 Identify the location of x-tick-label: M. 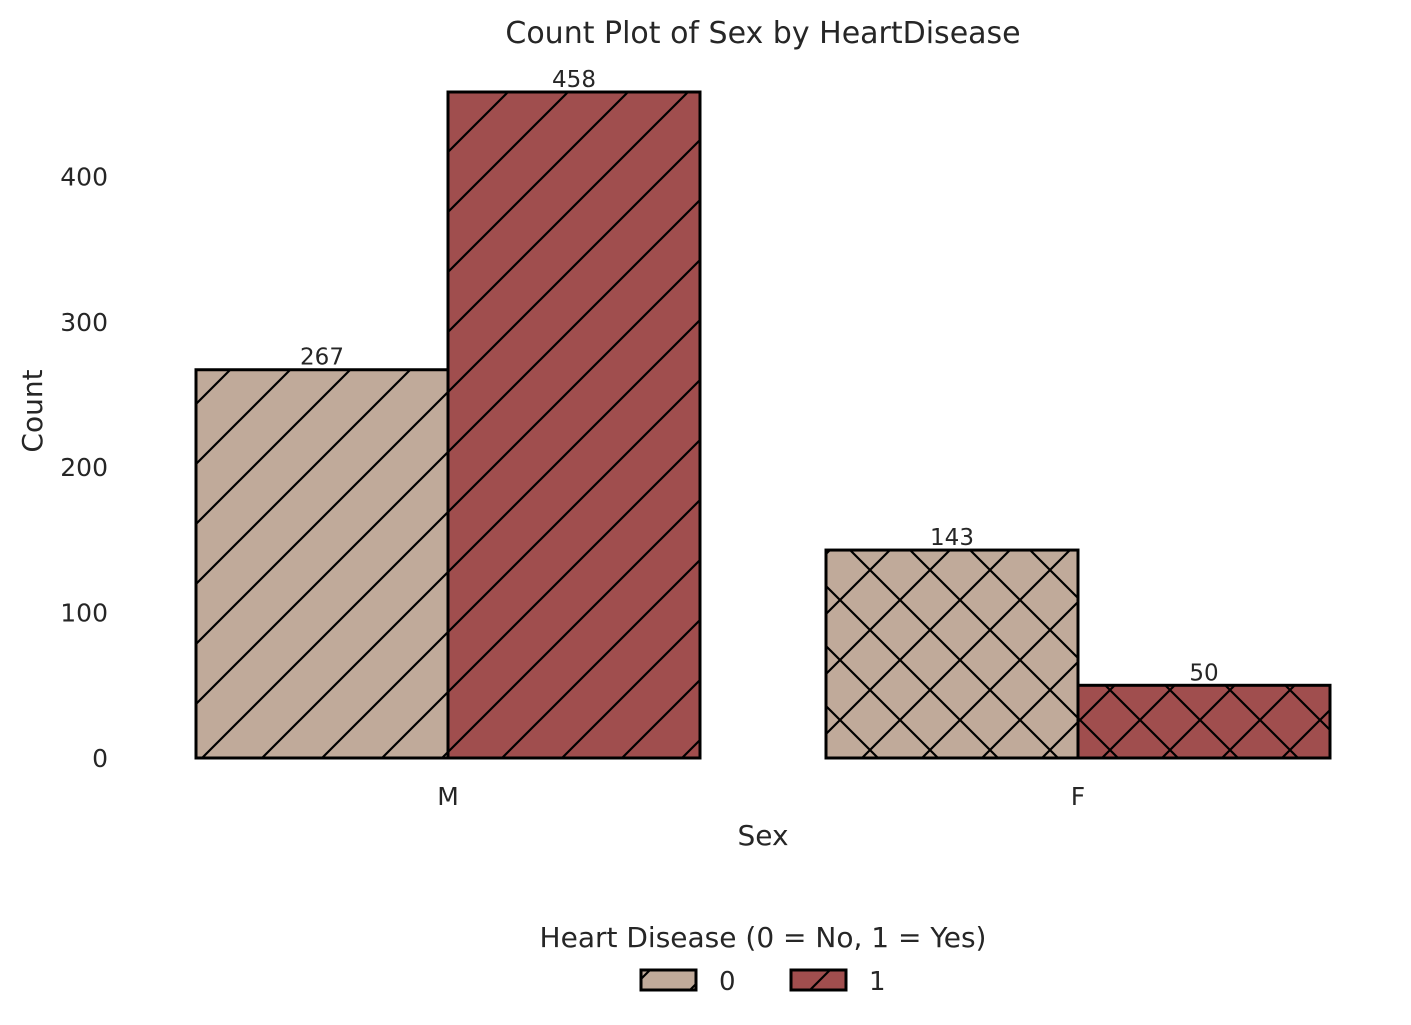
(448, 796).